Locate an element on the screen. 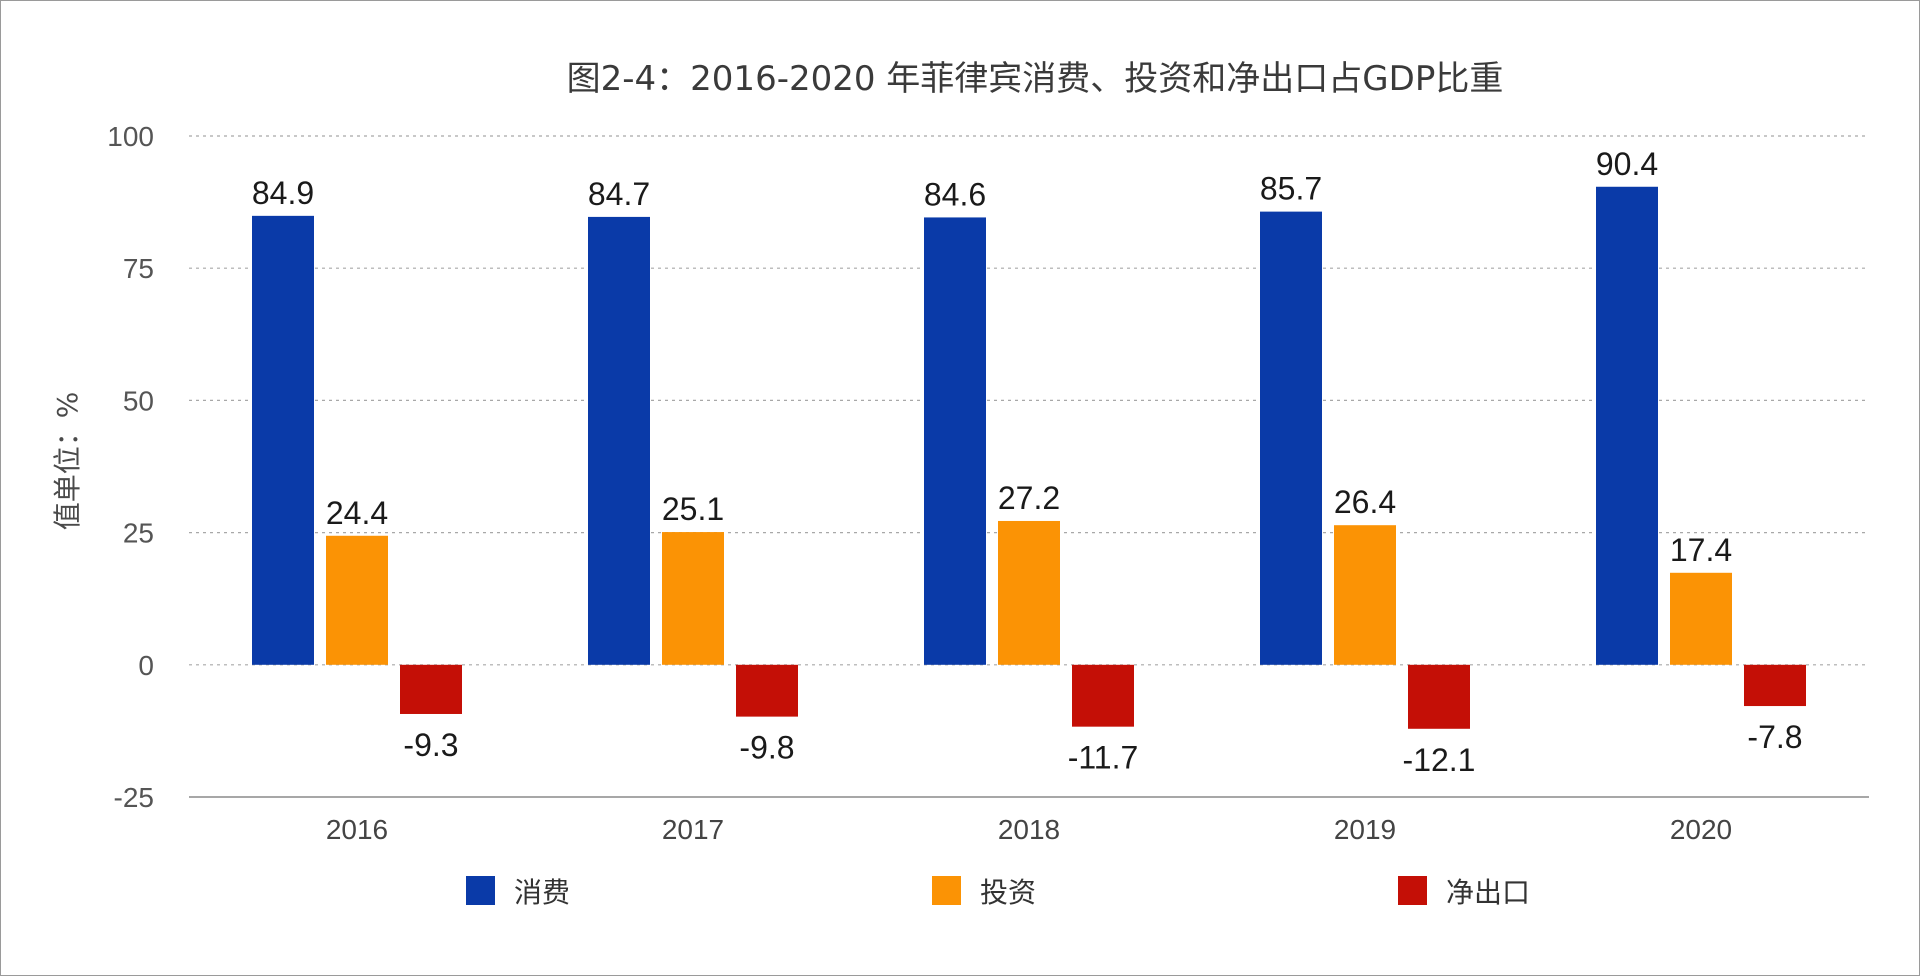 This screenshot has height=976, width=1920. y-axis-label: 值单位：% is located at coordinates (67, 461).